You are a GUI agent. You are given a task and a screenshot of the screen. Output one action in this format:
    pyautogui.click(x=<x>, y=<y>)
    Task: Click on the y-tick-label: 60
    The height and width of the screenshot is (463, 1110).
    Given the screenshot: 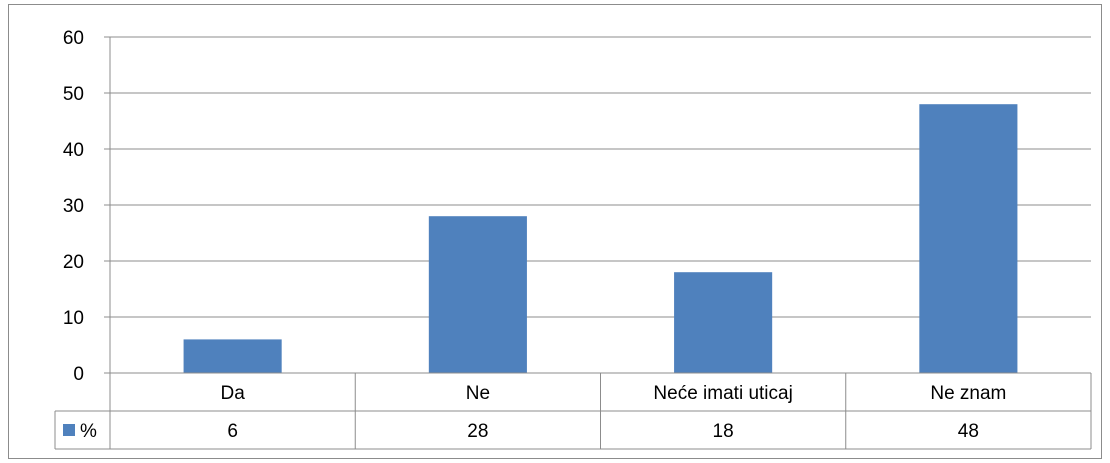 What is the action you would take?
    pyautogui.click(x=73, y=38)
    